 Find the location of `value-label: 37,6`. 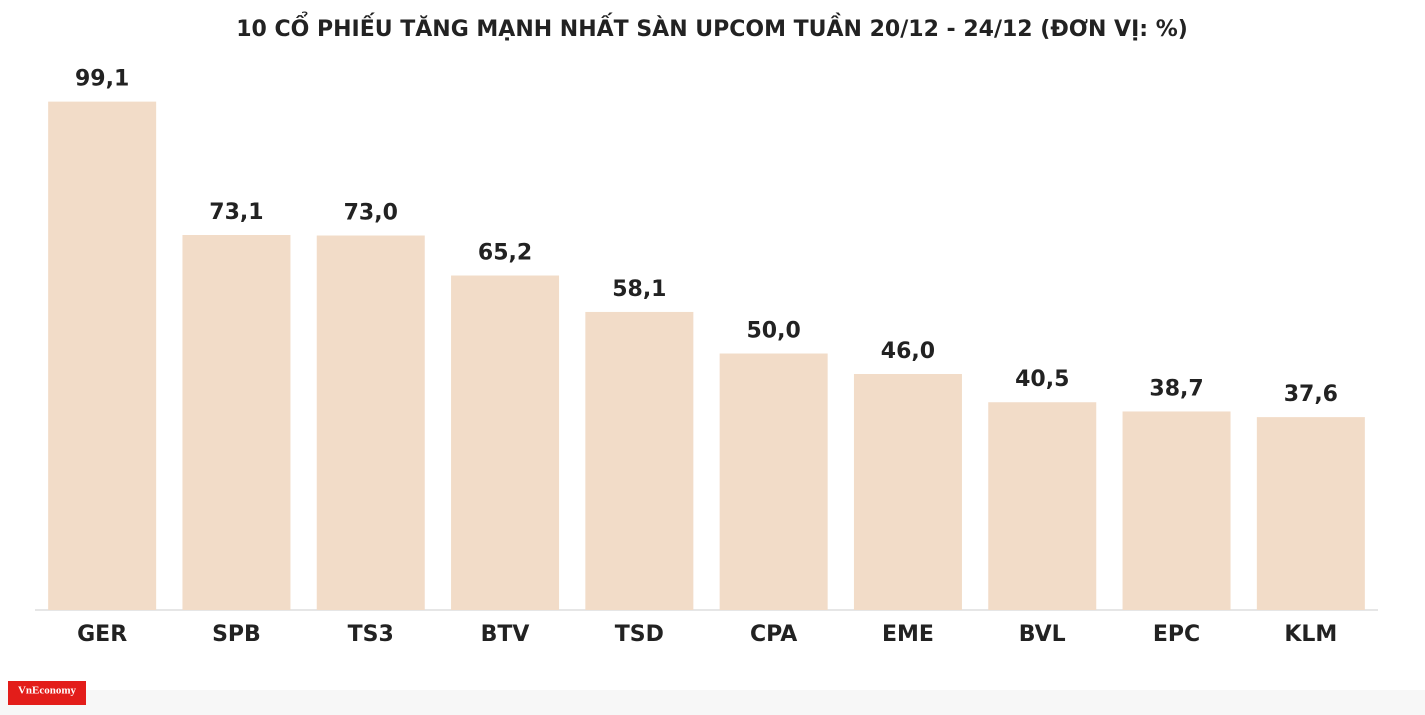

value-label: 37,6 is located at coordinates (1311, 394).